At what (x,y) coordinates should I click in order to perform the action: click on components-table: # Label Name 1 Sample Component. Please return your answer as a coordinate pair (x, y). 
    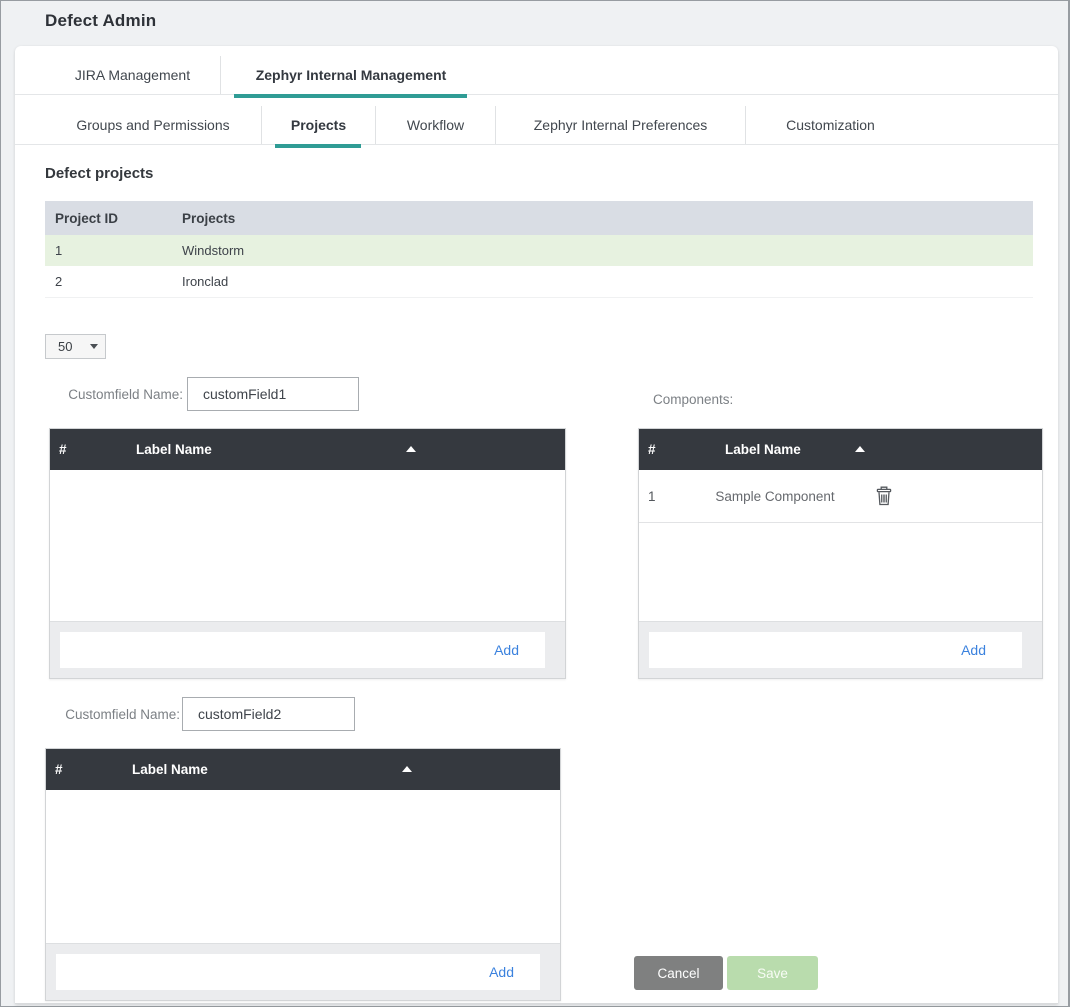
    Looking at the image, I should click on (840, 553).